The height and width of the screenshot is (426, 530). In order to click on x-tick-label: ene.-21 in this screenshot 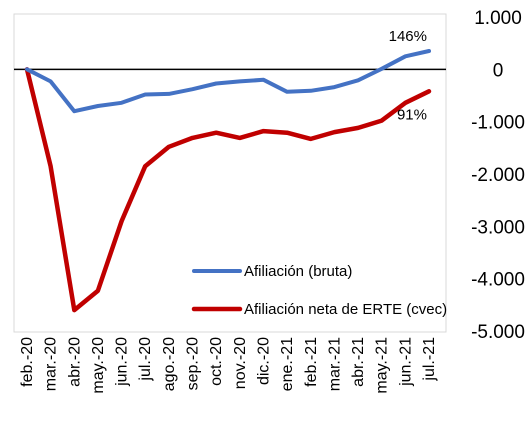, I will do `click(287, 364)`.